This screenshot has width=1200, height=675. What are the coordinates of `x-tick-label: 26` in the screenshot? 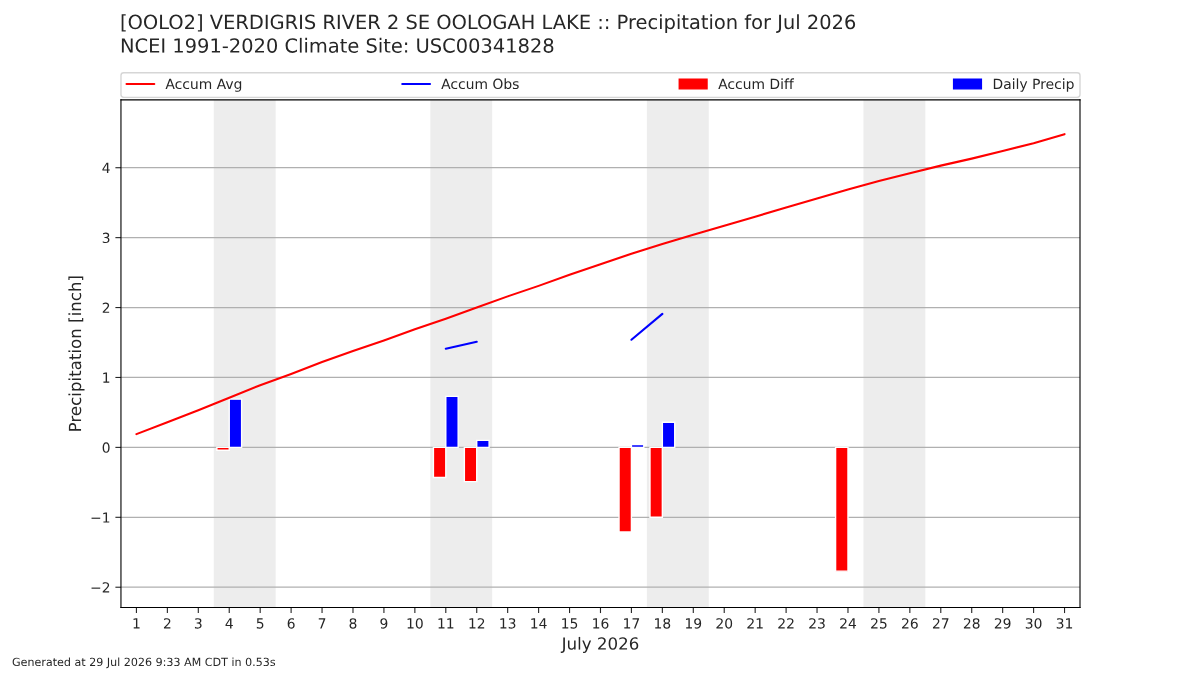 It's located at (910, 623).